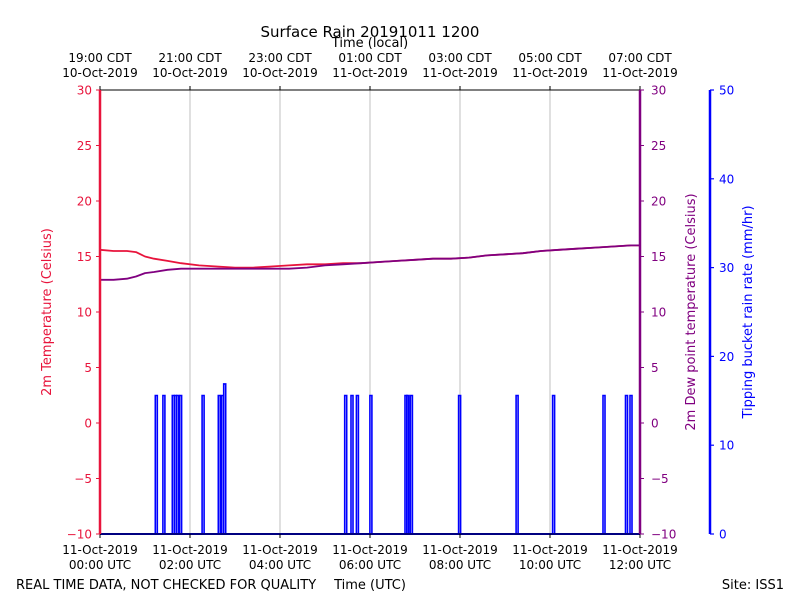  What do you see at coordinates (726, 179) in the screenshot?
I see `rain-tick-label: 40` at bounding box center [726, 179].